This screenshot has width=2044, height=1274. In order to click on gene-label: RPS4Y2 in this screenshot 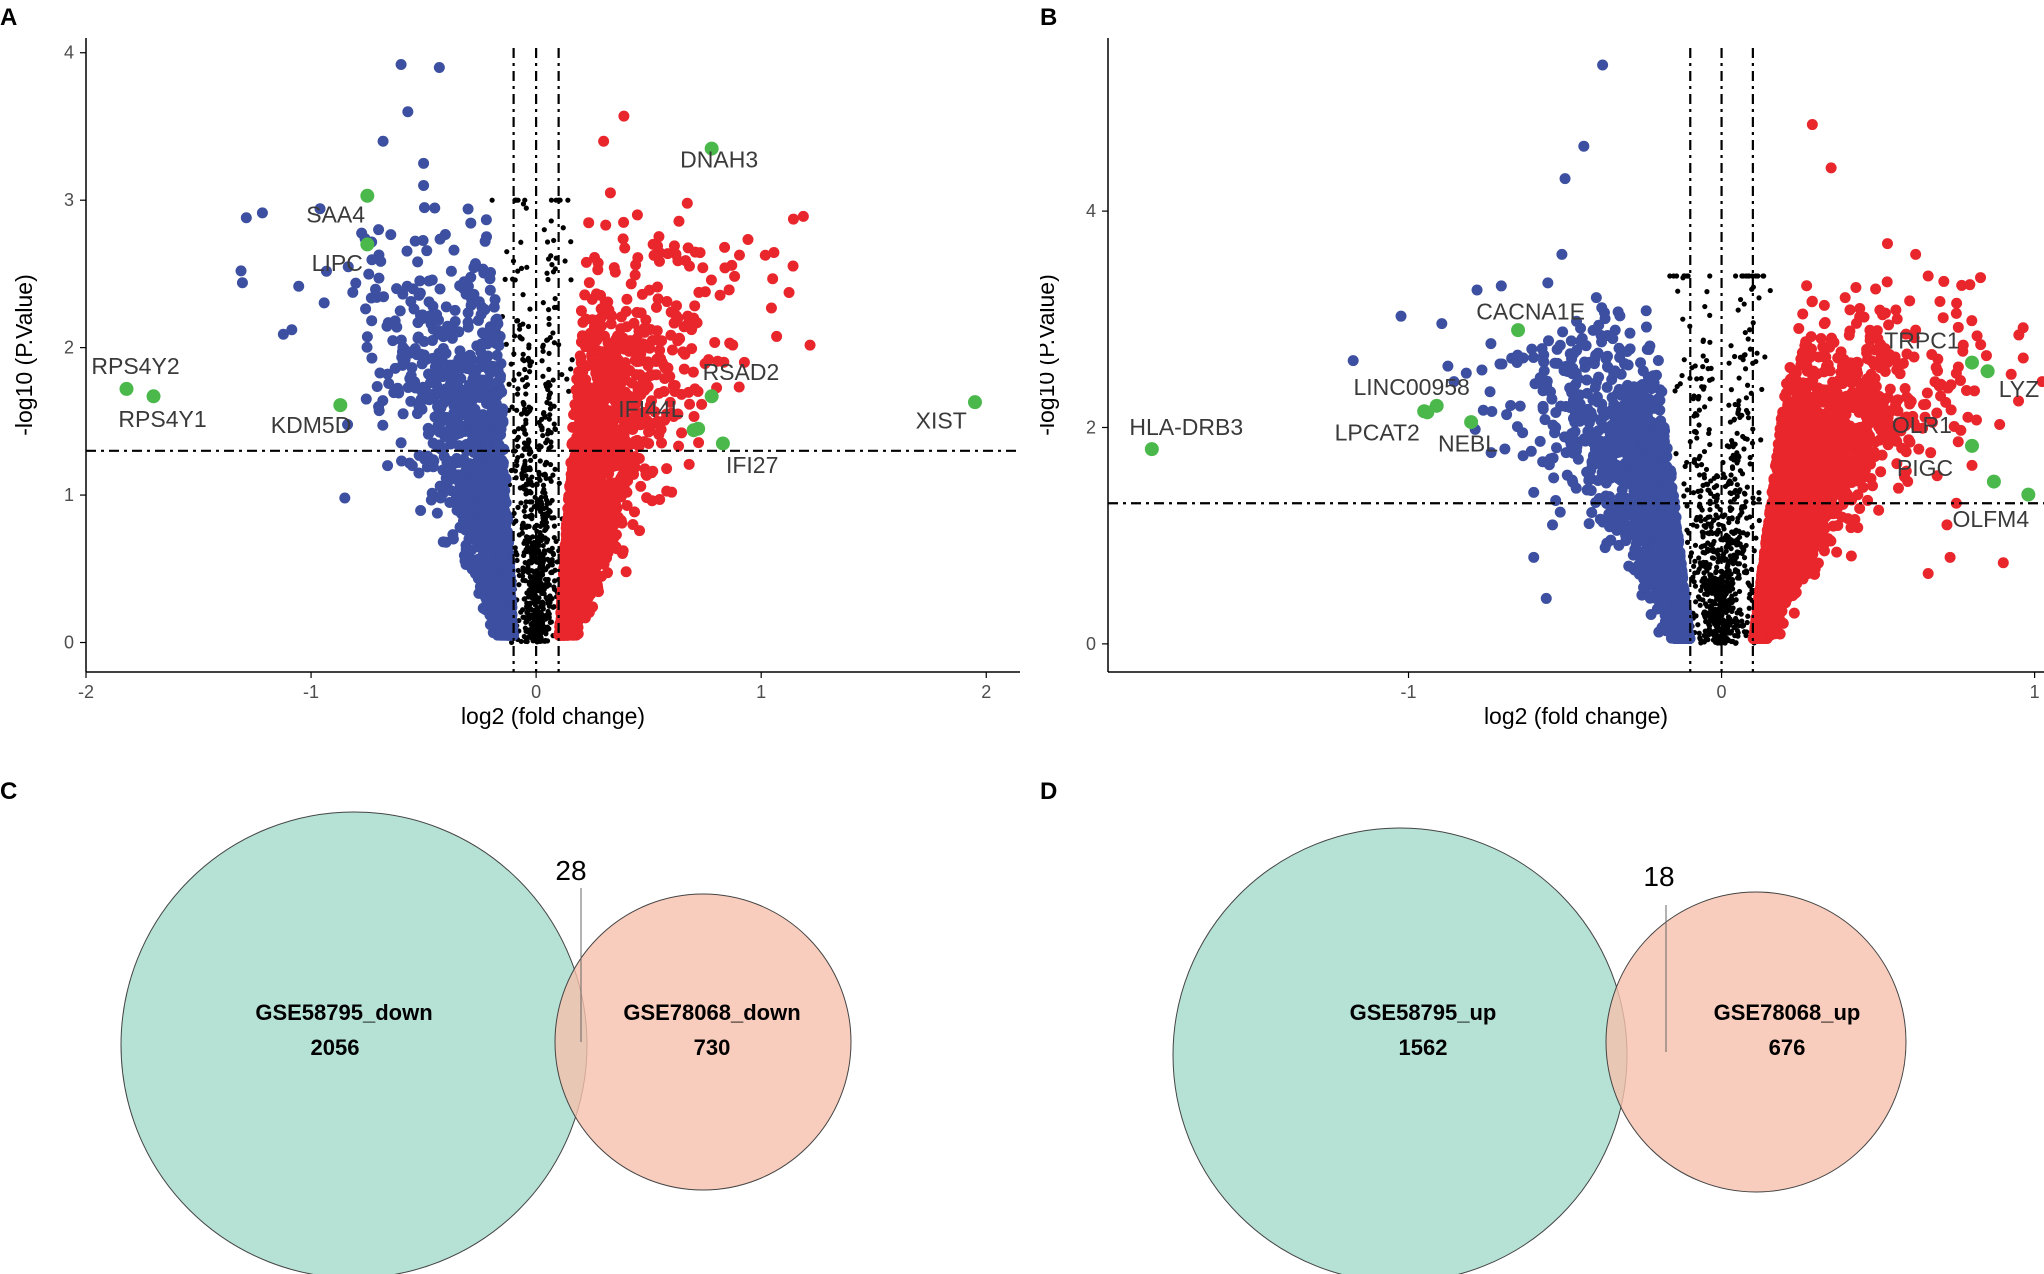, I will do `click(135, 366)`.